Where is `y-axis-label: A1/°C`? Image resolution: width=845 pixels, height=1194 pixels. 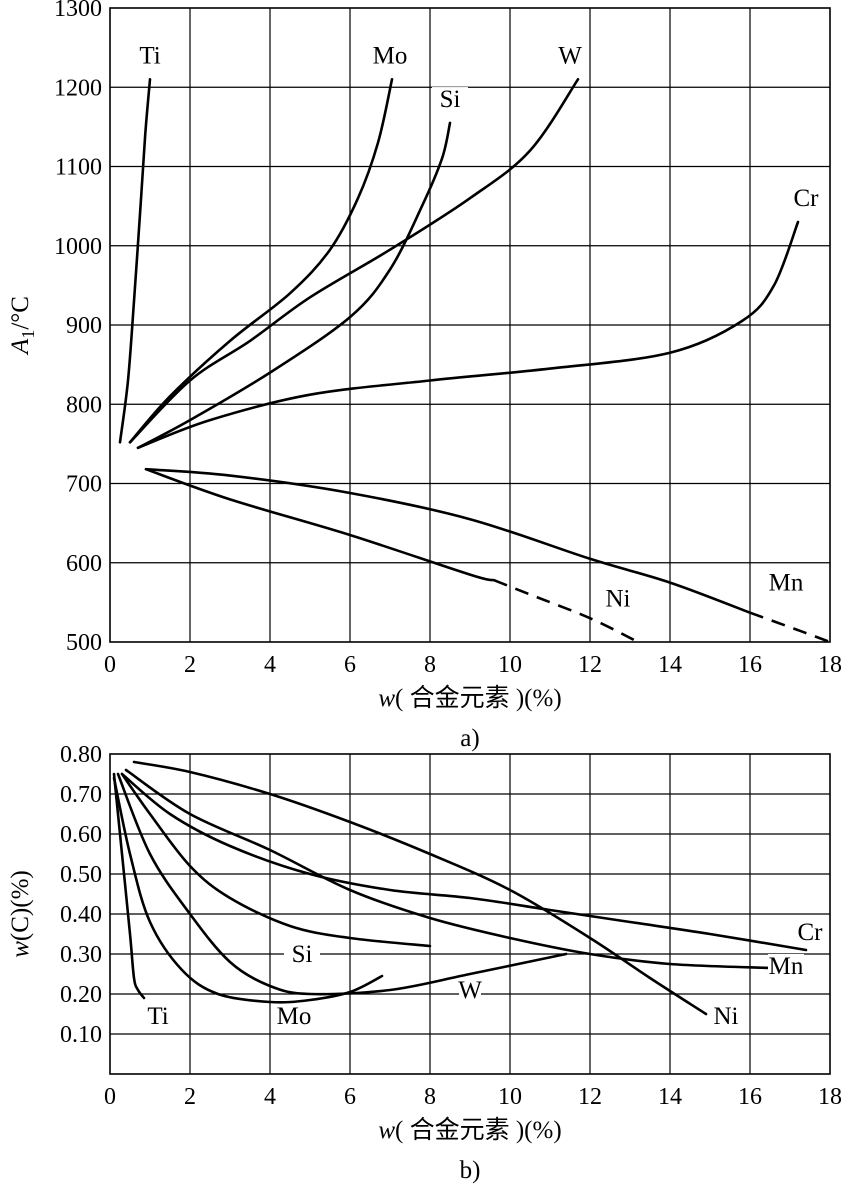
y-axis-label: A1/°C is located at coordinates (22, 326).